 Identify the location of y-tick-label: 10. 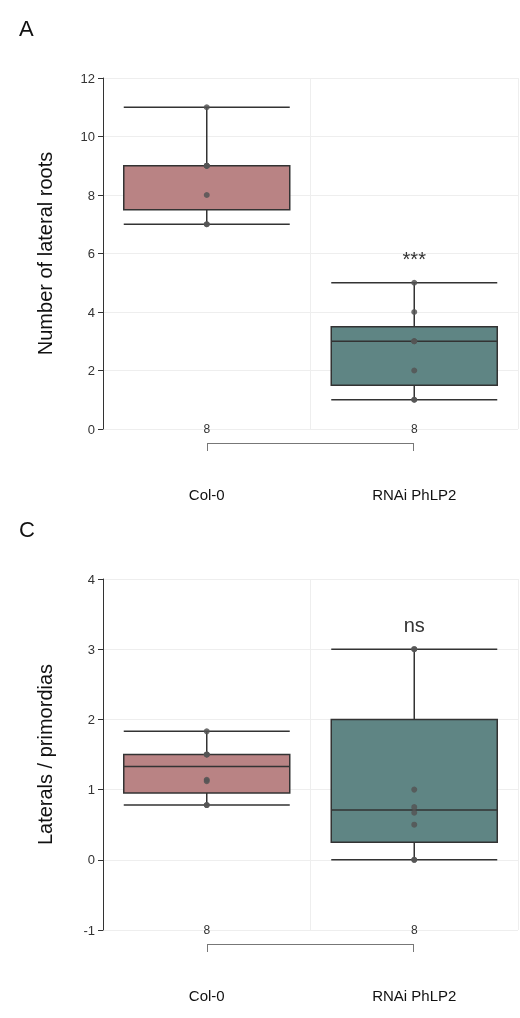
(87, 136).